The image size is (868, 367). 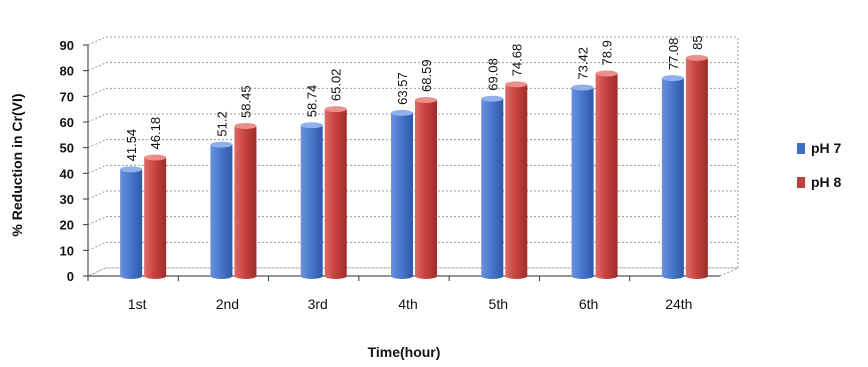 What do you see at coordinates (588, 304) in the screenshot?
I see `x-tick-label: 6th` at bounding box center [588, 304].